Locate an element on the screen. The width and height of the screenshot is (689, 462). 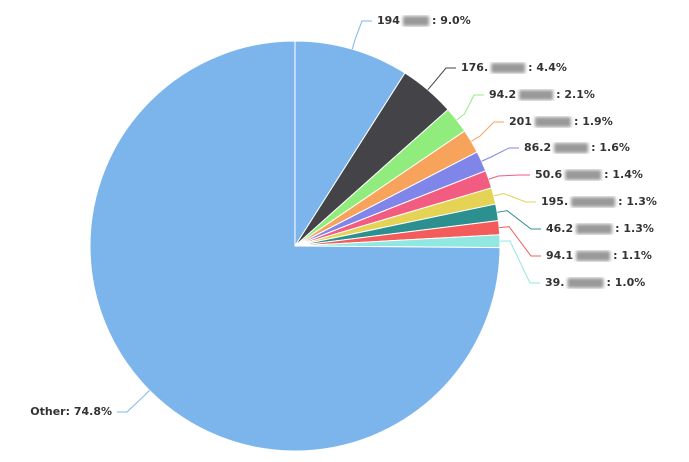
label-value: 1.1% is located at coordinates (636, 255).